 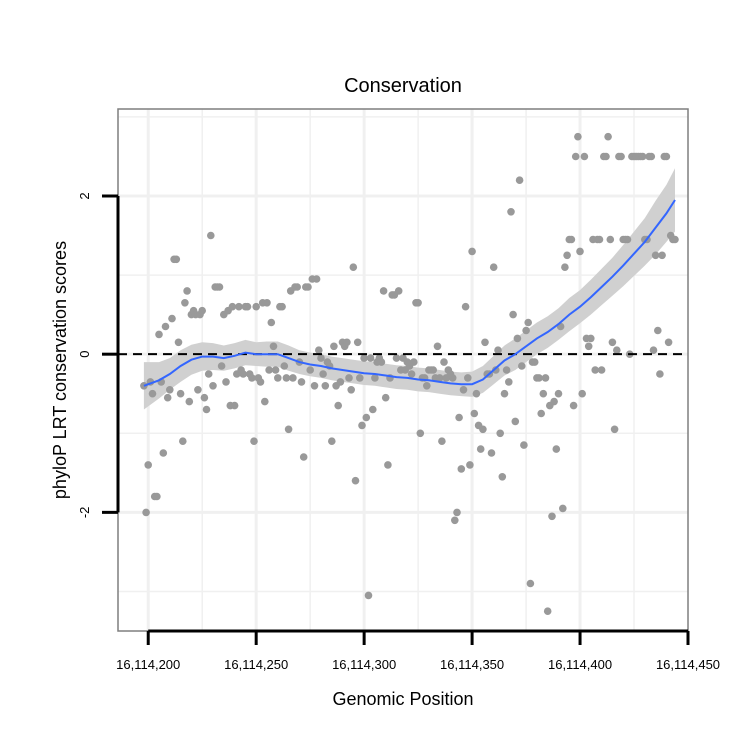 I want to click on x-axis-label: Genomic Position, so click(x=402, y=699).